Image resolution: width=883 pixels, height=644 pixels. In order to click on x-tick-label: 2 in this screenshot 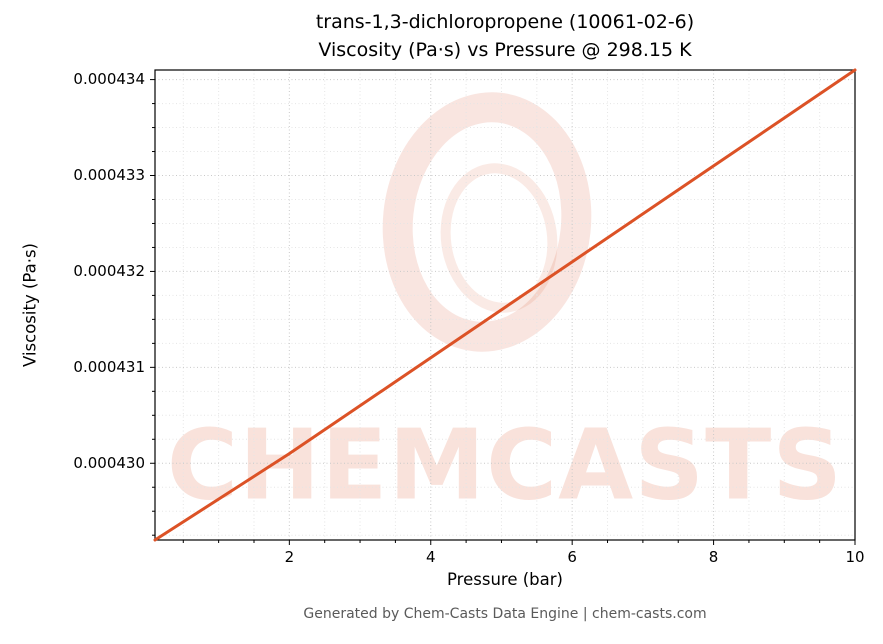, I will do `click(290, 557)`.